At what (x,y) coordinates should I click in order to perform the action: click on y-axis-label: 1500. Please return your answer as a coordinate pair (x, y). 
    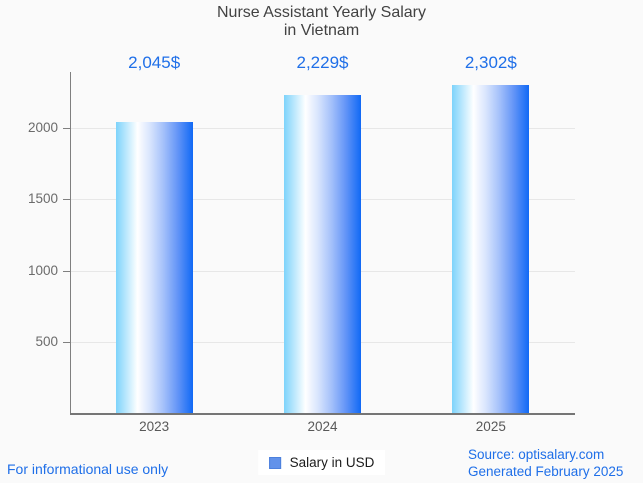
    Looking at the image, I should click on (42, 199).